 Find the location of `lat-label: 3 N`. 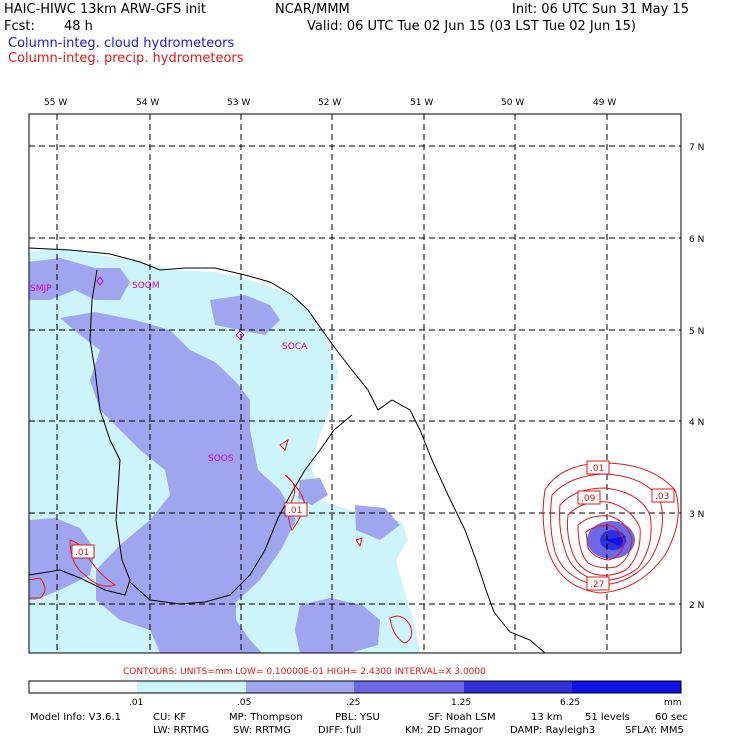

lat-label: 3 N is located at coordinates (696, 515).